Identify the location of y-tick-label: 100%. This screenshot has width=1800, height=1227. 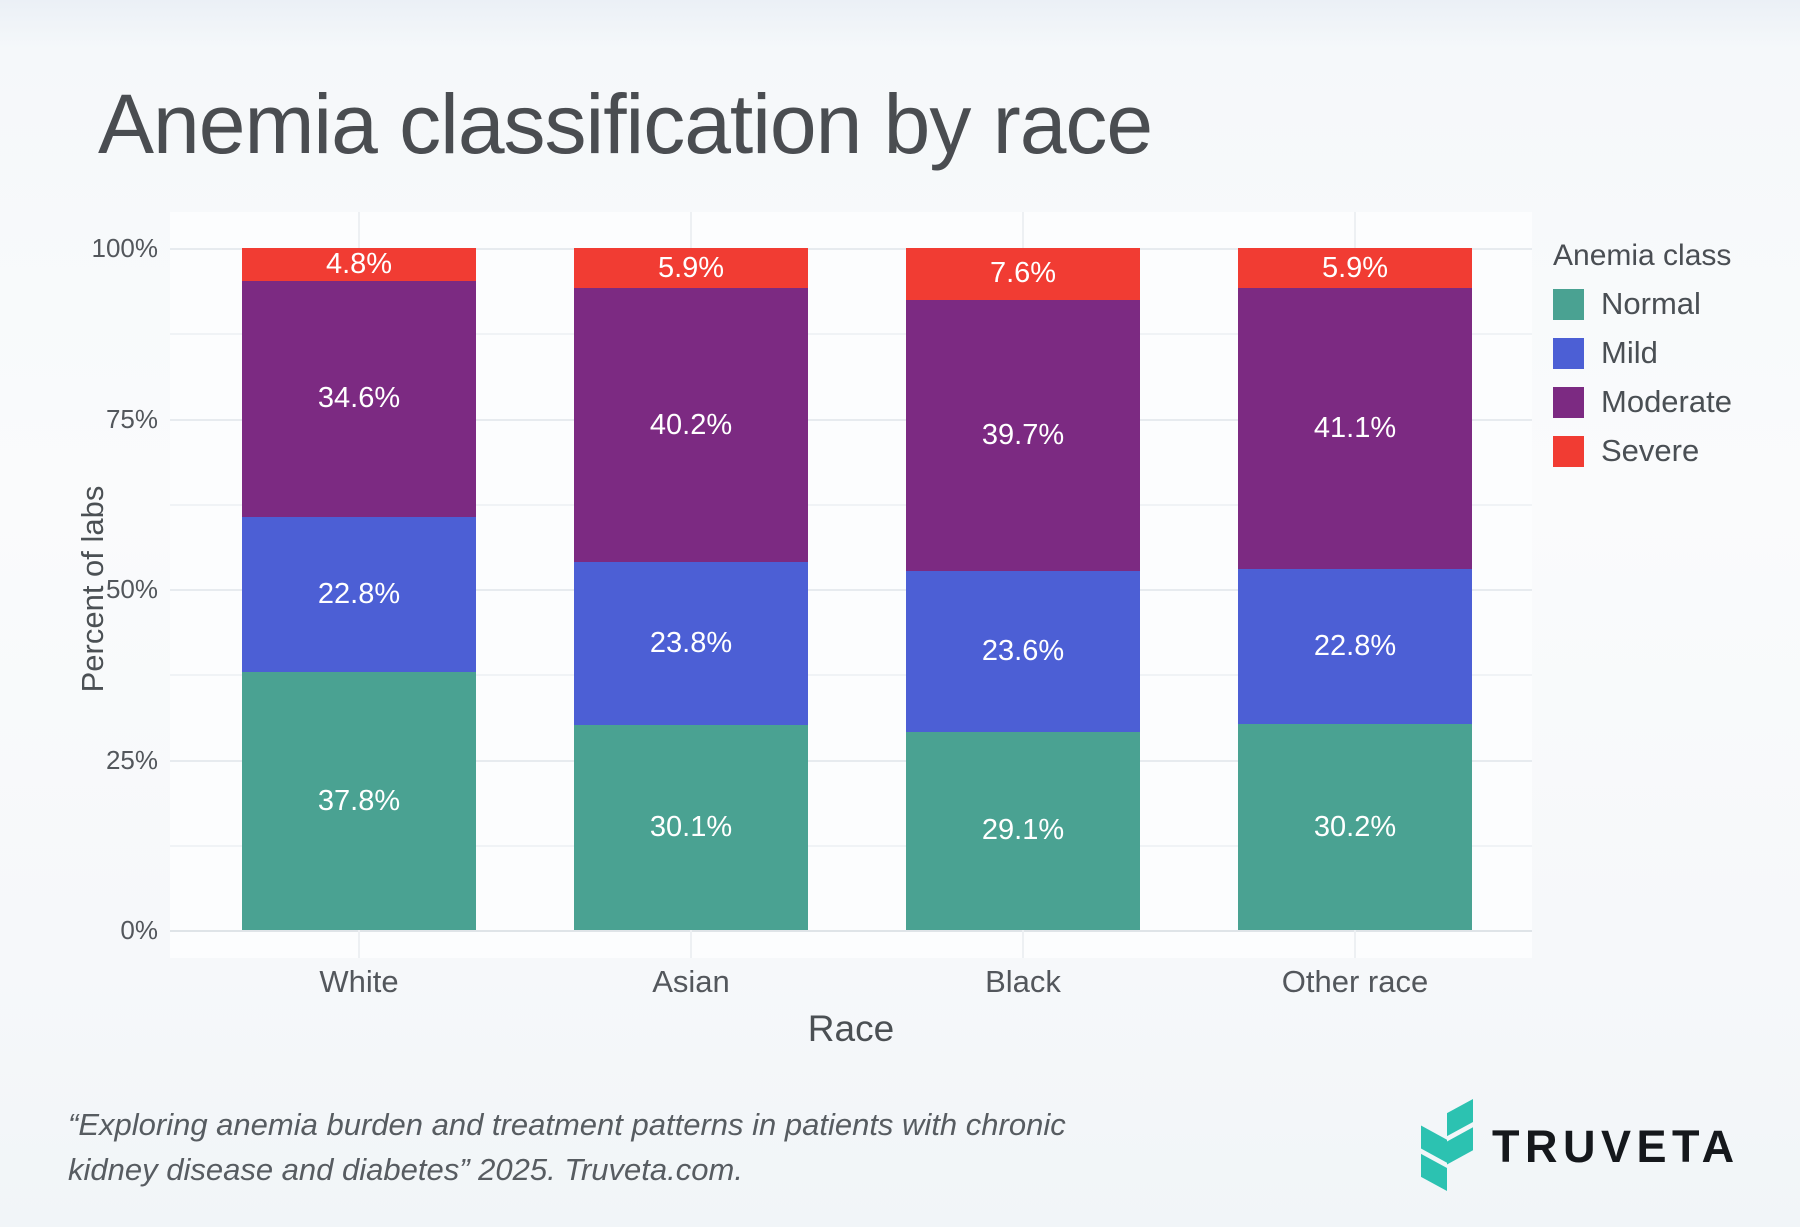
(125, 248).